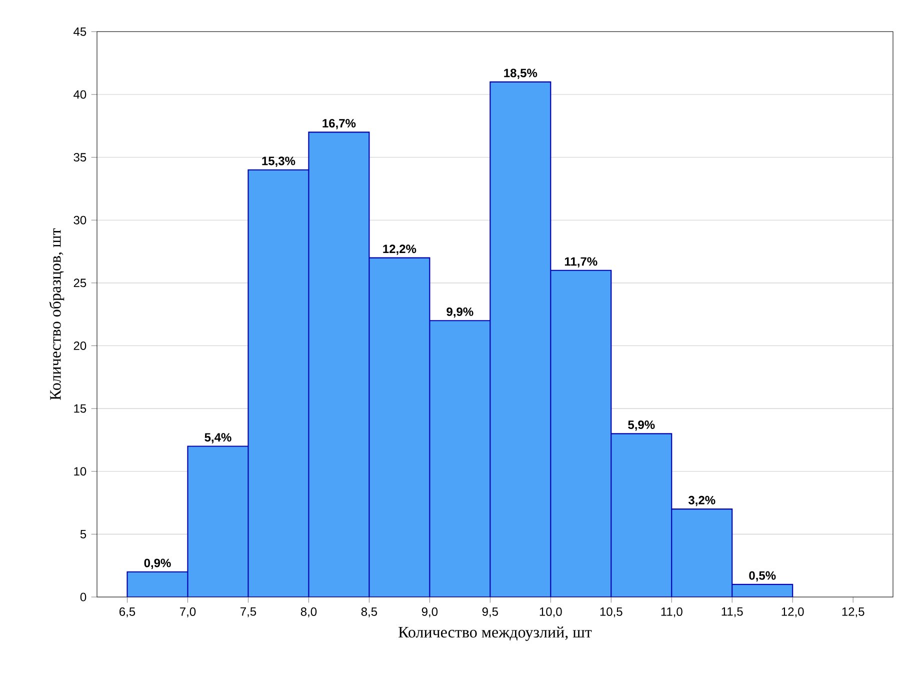 The image size is (899, 682). Describe the element at coordinates (248, 612) in the screenshot. I see `x-tick-label: 7,5` at that location.